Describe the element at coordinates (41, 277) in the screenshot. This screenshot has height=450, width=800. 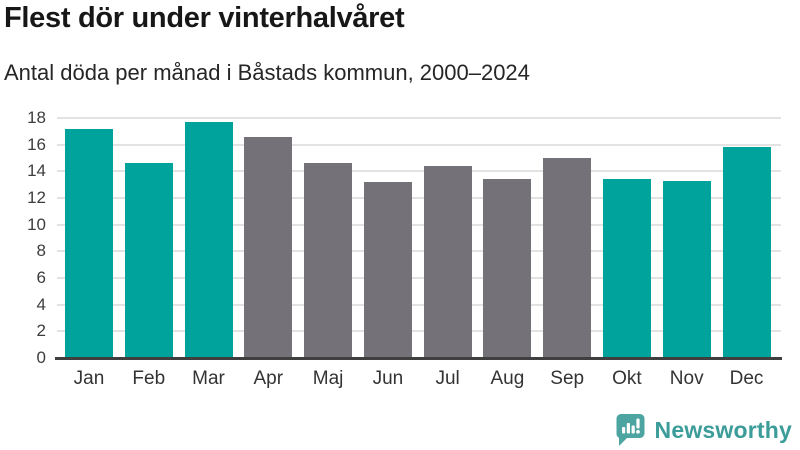
I see `y-axis-tick-label: 6` at that location.